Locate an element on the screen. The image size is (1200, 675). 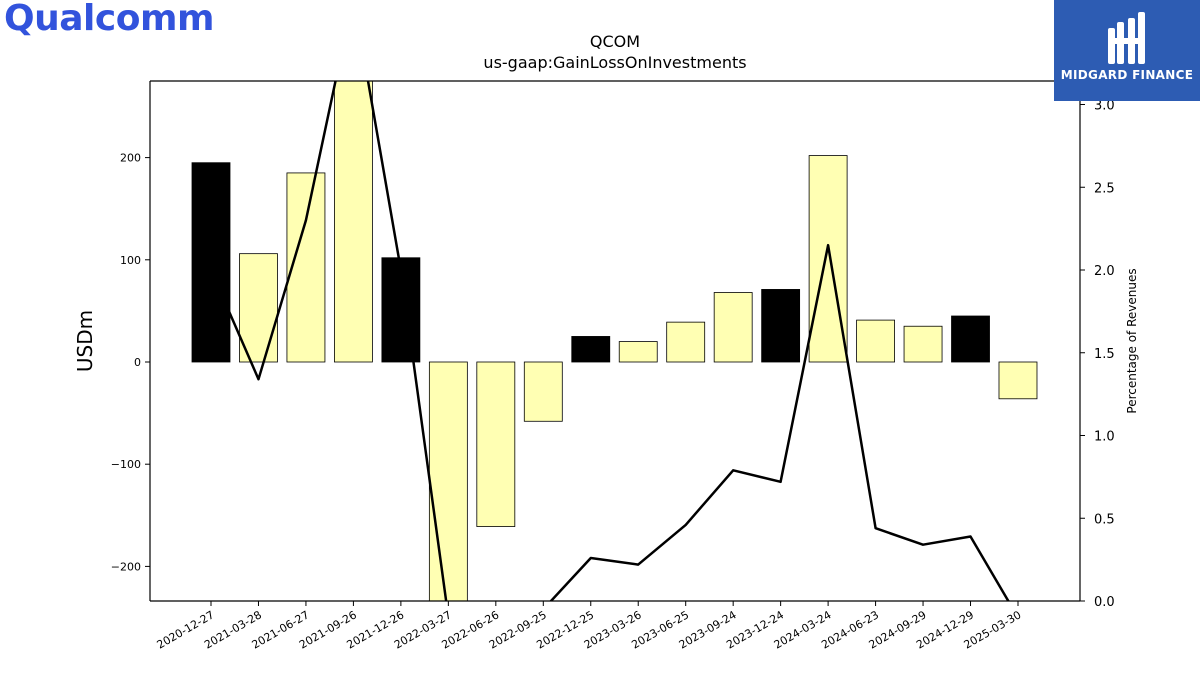
ytick-label: −100 is located at coordinates (126, 464).